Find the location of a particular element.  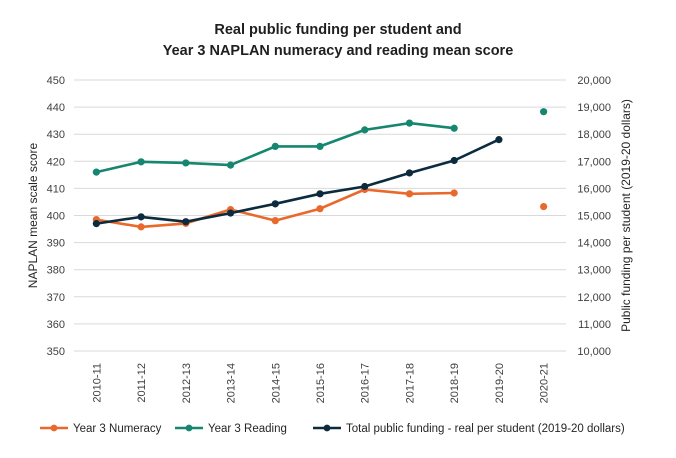

y-left-tick-label: 370 is located at coordinates (56, 298).